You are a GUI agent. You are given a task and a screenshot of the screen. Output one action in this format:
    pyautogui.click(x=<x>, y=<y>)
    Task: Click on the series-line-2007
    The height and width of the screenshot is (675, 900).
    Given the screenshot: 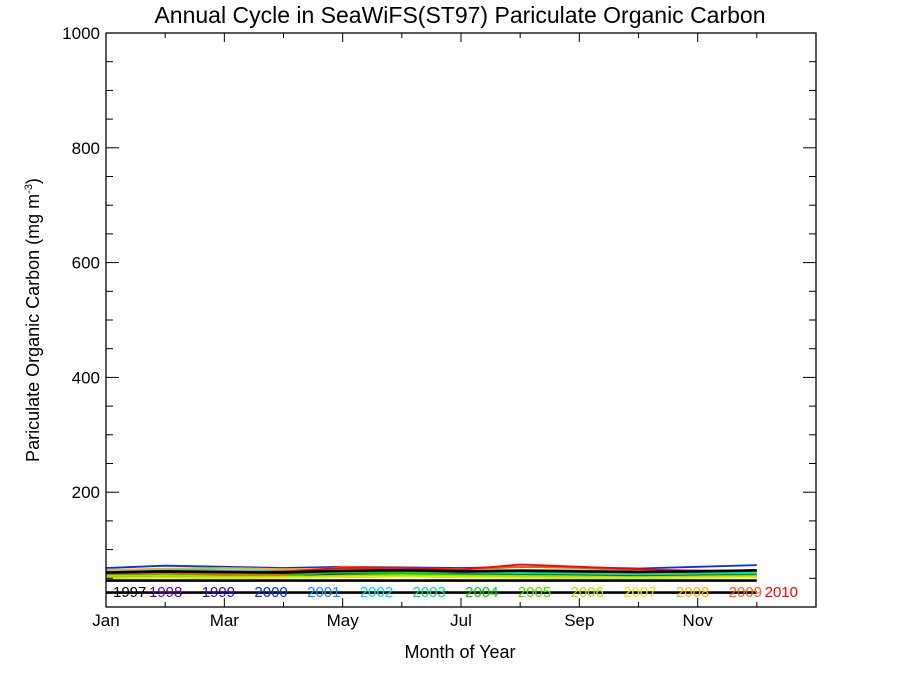 What is the action you would take?
    pyautogui.click(x=431, y=577)
    